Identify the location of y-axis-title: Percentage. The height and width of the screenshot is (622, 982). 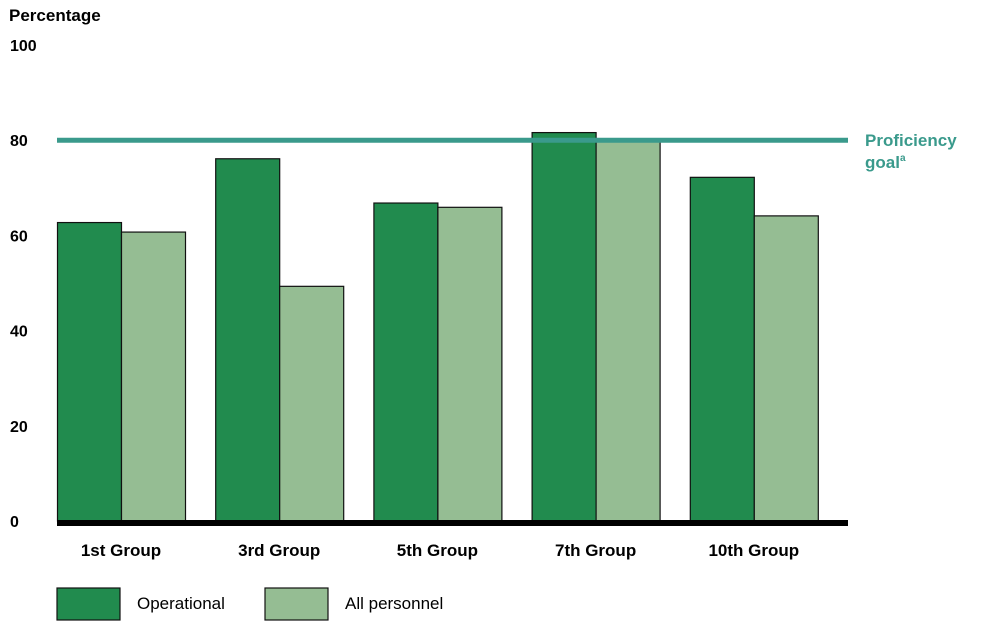
(55, 15).